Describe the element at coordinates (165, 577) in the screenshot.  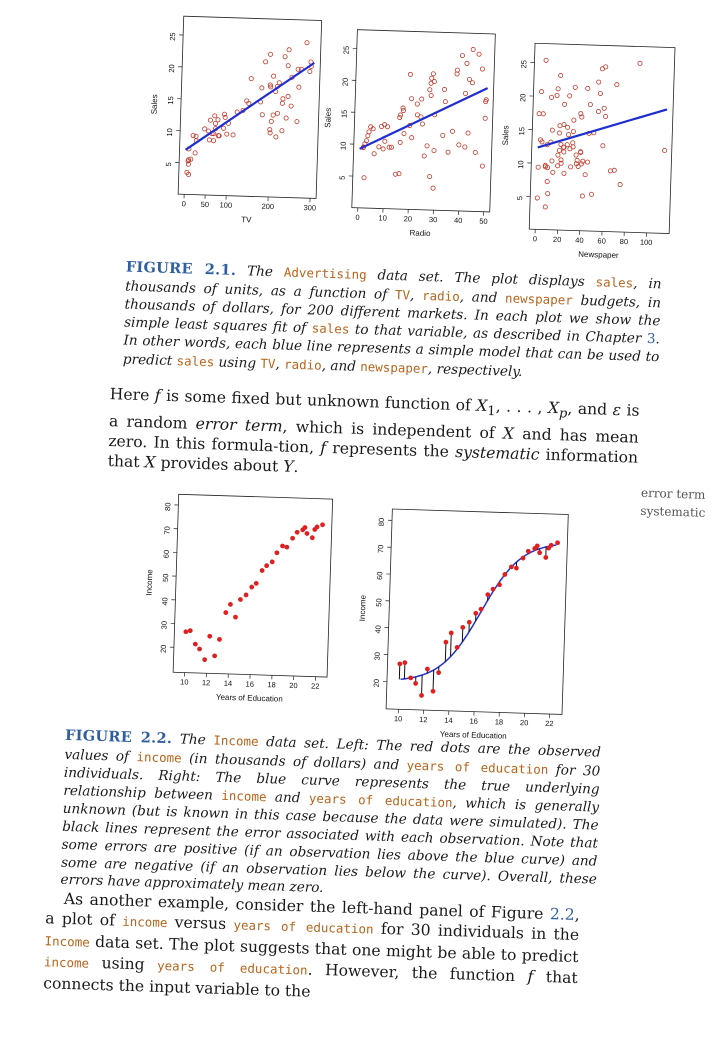
I see `y-tick-label: 50` at that location.